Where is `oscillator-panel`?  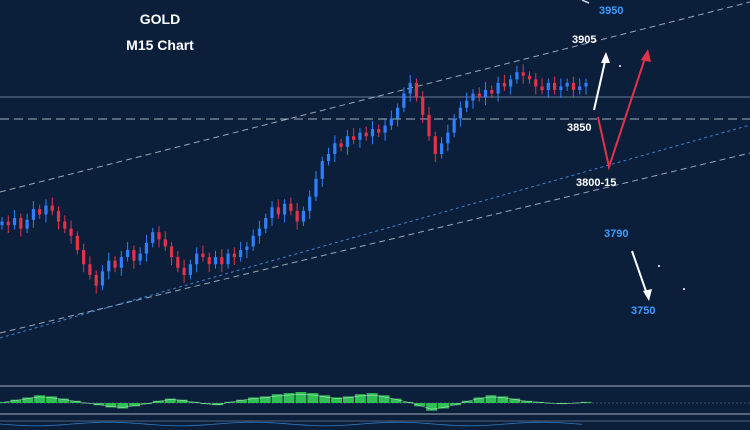
oscillator-panel is located at coordinates (375, 406).